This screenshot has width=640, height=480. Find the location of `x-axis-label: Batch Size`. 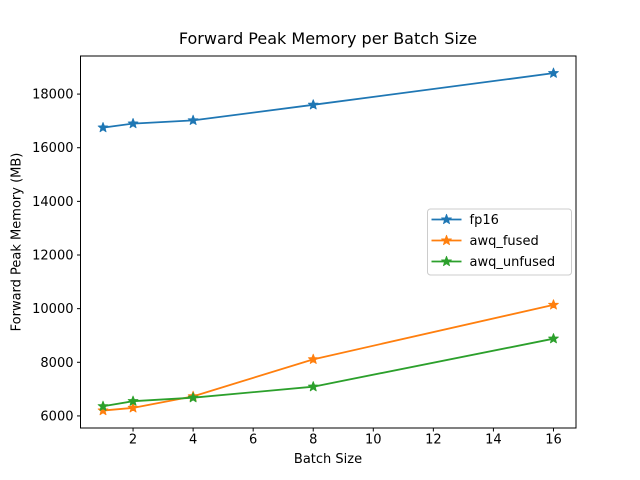

x-axis-label: Batch Size is located at coordinates (328, 459).